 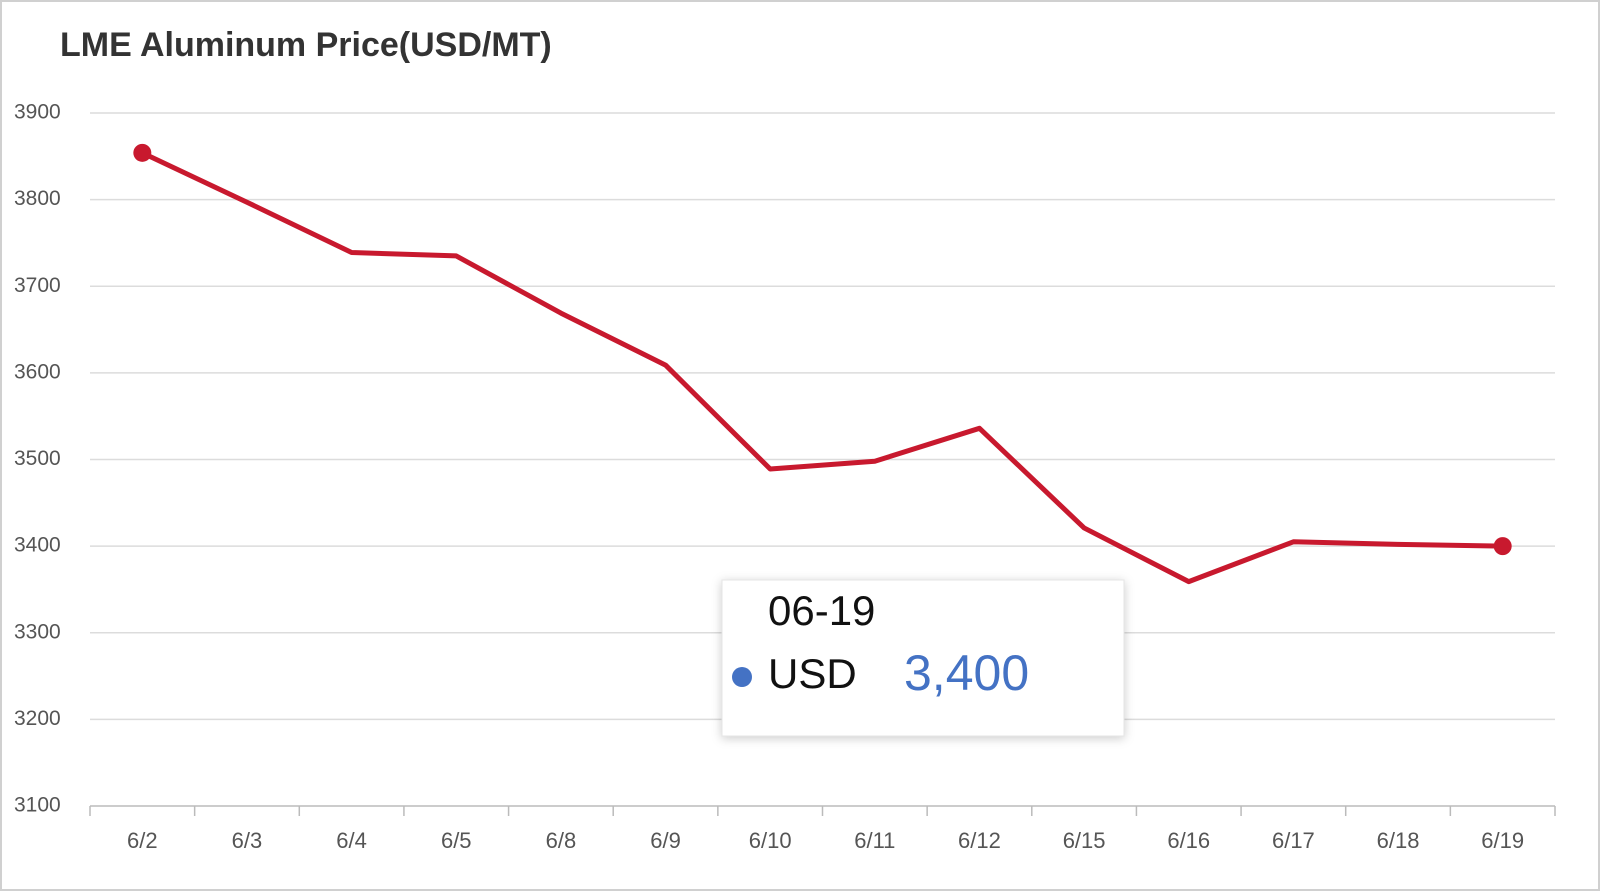 What do you see at coordinates (812, 673) in the screenshot?
I see `tooltip-name: USD` at bounding box center [812, 673].